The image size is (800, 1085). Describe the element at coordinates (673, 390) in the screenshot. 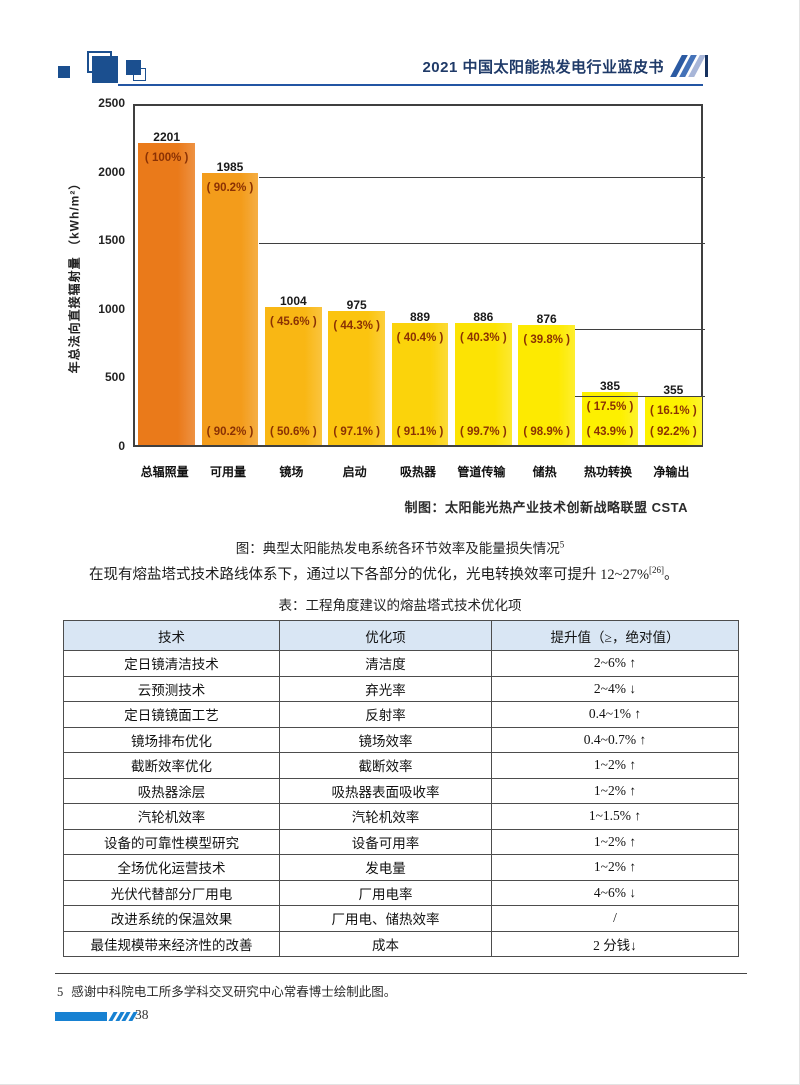

I see `bar-value-label: 355` at that location.